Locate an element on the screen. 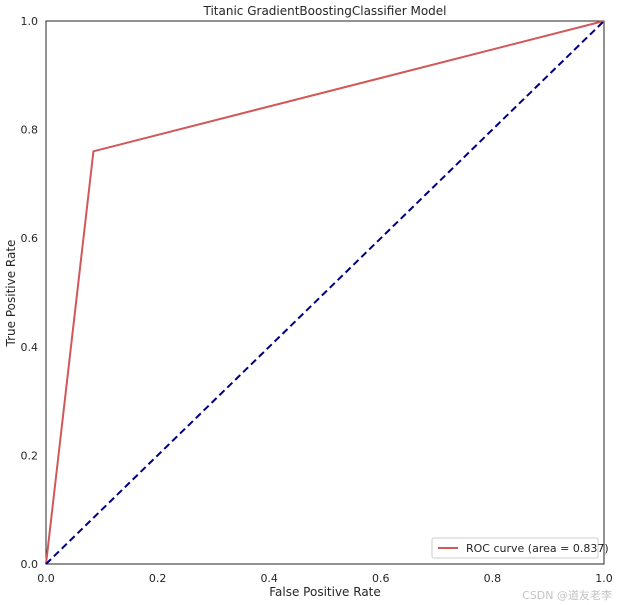  legend-box is located at coordinates (515, 548).